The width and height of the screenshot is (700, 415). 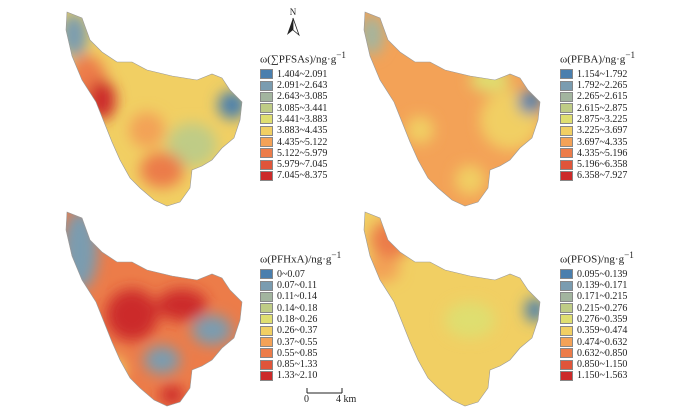 I want to click on legend-item: 5.196~6.358, so click(x=597, y=164).